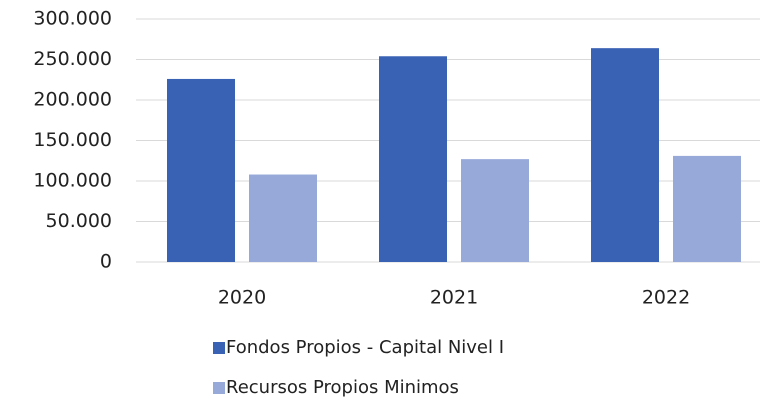  What do you see at coordinates (72, 100) in the screenshot?
I see `y-tick-label: 200.000` at bounding box center [72, 100].